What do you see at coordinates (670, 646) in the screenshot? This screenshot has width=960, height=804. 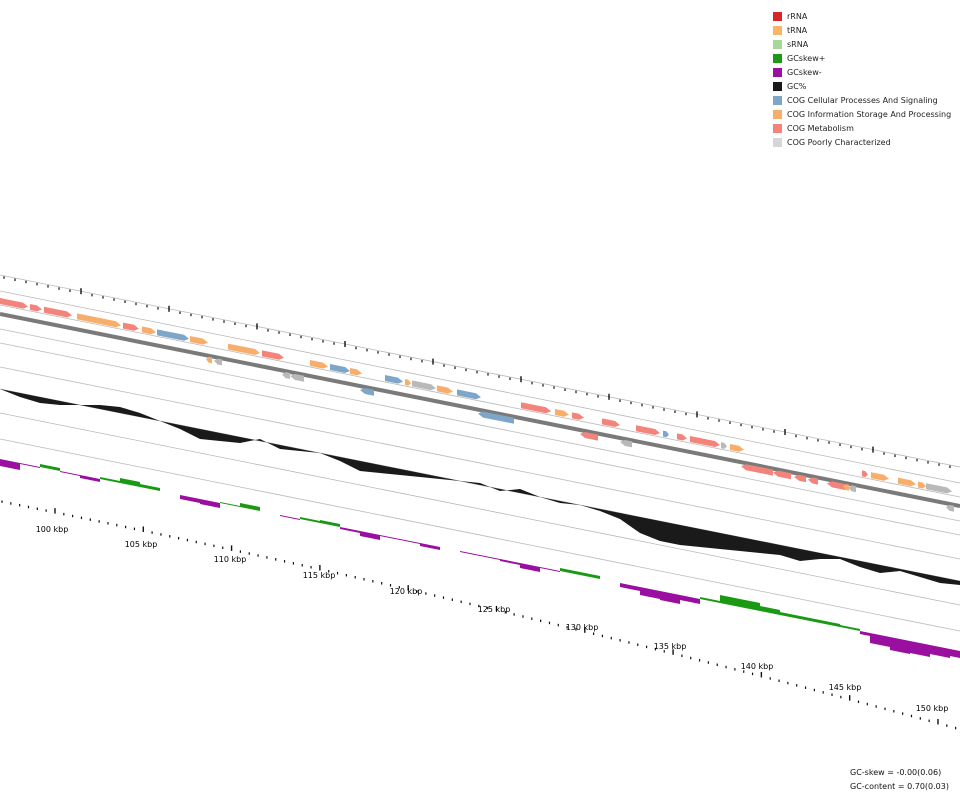 I see `coordinate-label: 135 kbp` at bounding box center [670, 646].